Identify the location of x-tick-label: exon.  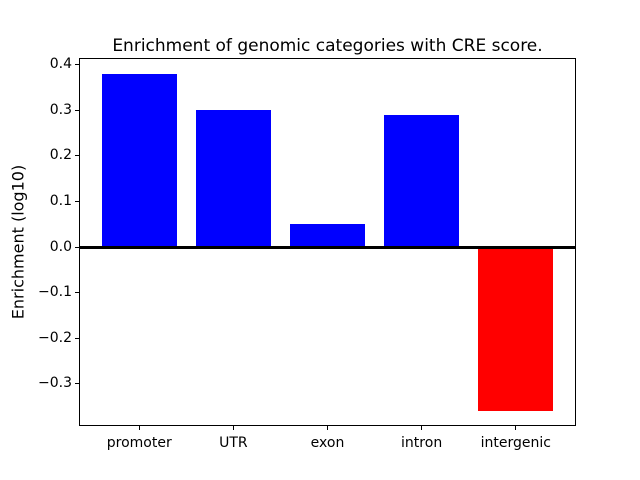
(327, 443).